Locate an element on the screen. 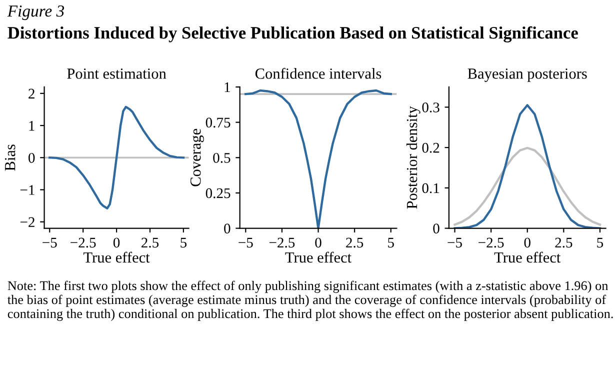 The image size is (615, 367). y-tick-label: 2 is located at coordinates (31, 93).